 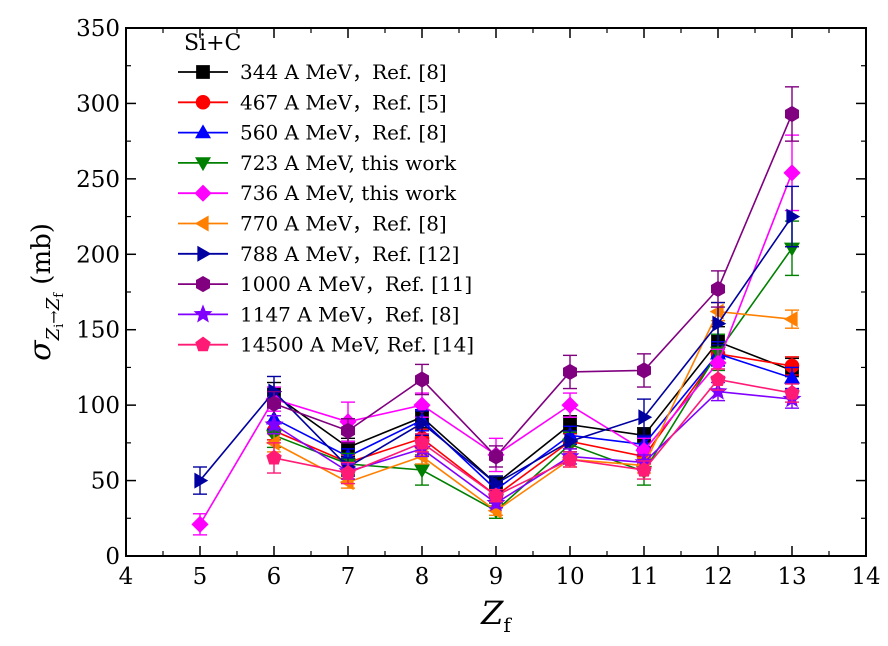 I want to click on y-axis-label: σZi→Zf (mb), so click(x=45, y=292).